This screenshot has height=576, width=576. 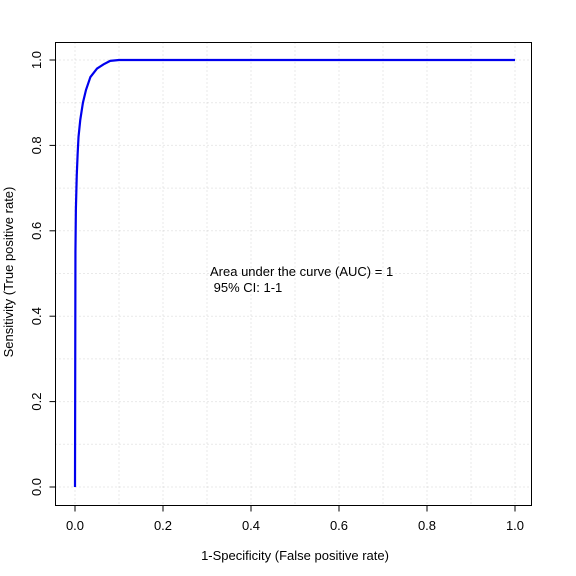 I want to click on x-tick-label: 0.4, so click(x=251, y=525).